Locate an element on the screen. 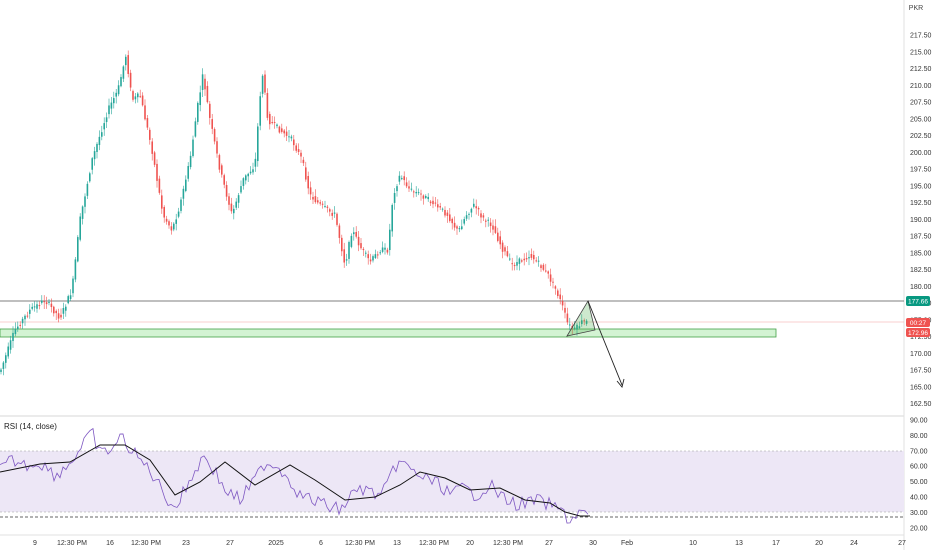  currency-label: PKR is located at coordinates (916, 8).